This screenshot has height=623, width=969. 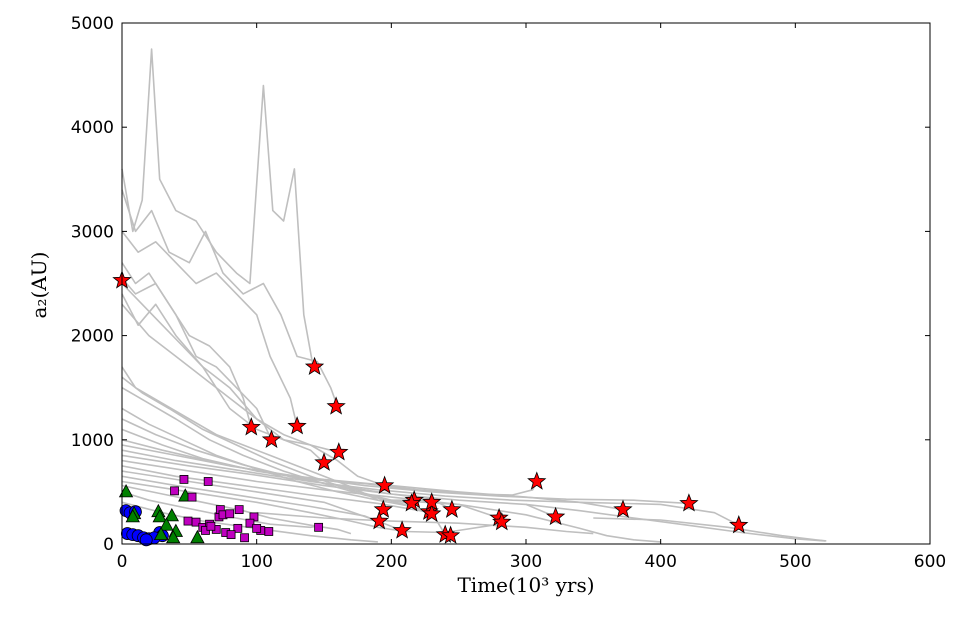 What do you see at coordinates (526, 562) in the screenshot?
I see `x-tick-label: 300` at bounding box center [526, 562].